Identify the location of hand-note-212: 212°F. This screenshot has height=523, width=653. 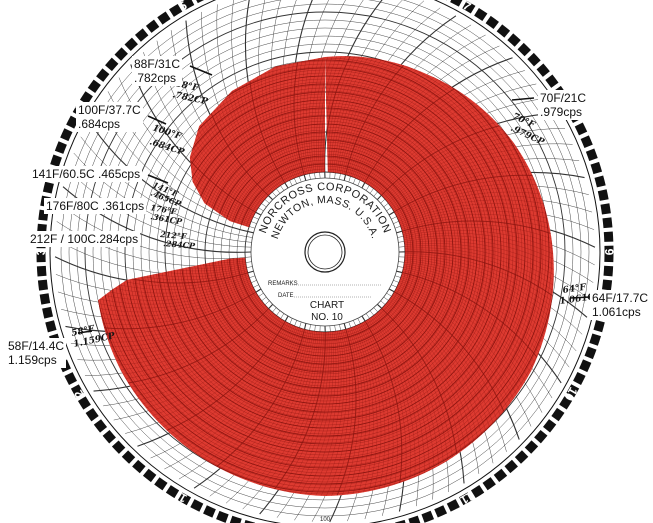
(173, 235).